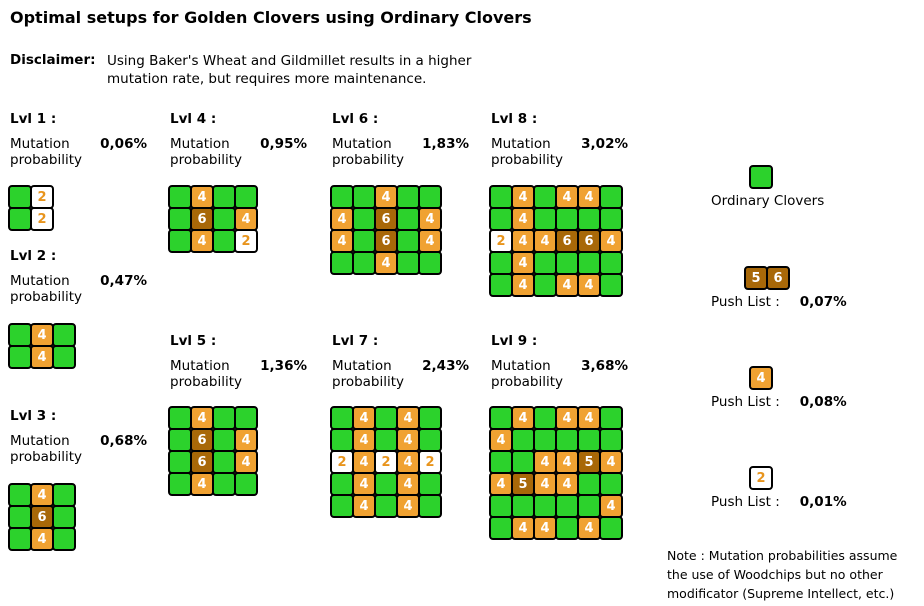 The width and height of the screenshot is (924, 606). I want to click on legend-ordinary-swatch, so click(786, 177).